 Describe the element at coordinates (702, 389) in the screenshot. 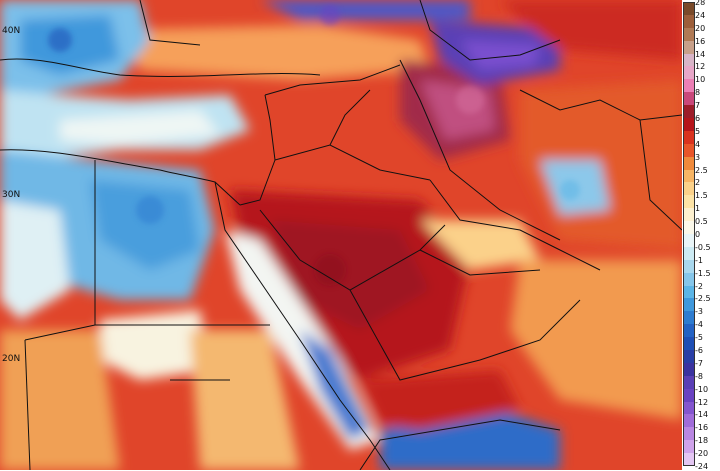

I see `legend-tick-label: -10` at that location.